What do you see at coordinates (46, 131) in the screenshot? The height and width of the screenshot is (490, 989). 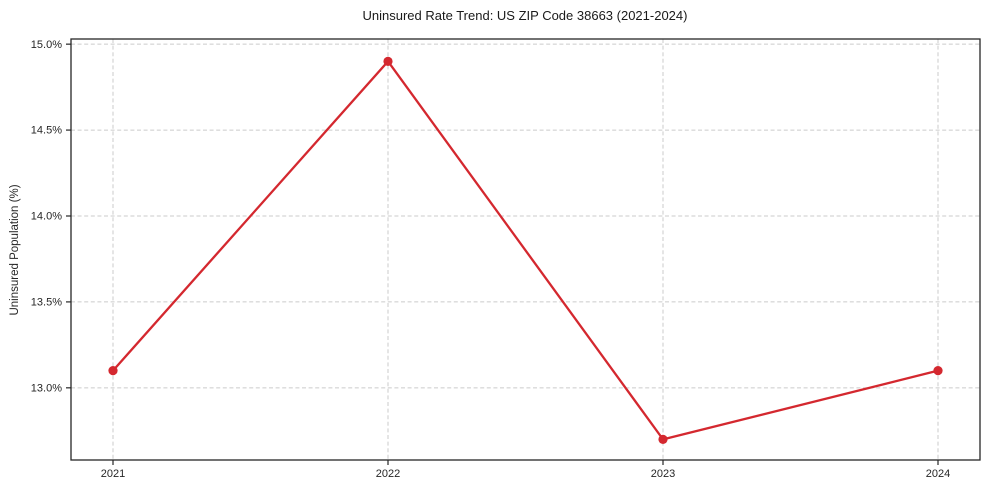 I see `y-tick-label: 14.5%` at bounding box center [46, 131].